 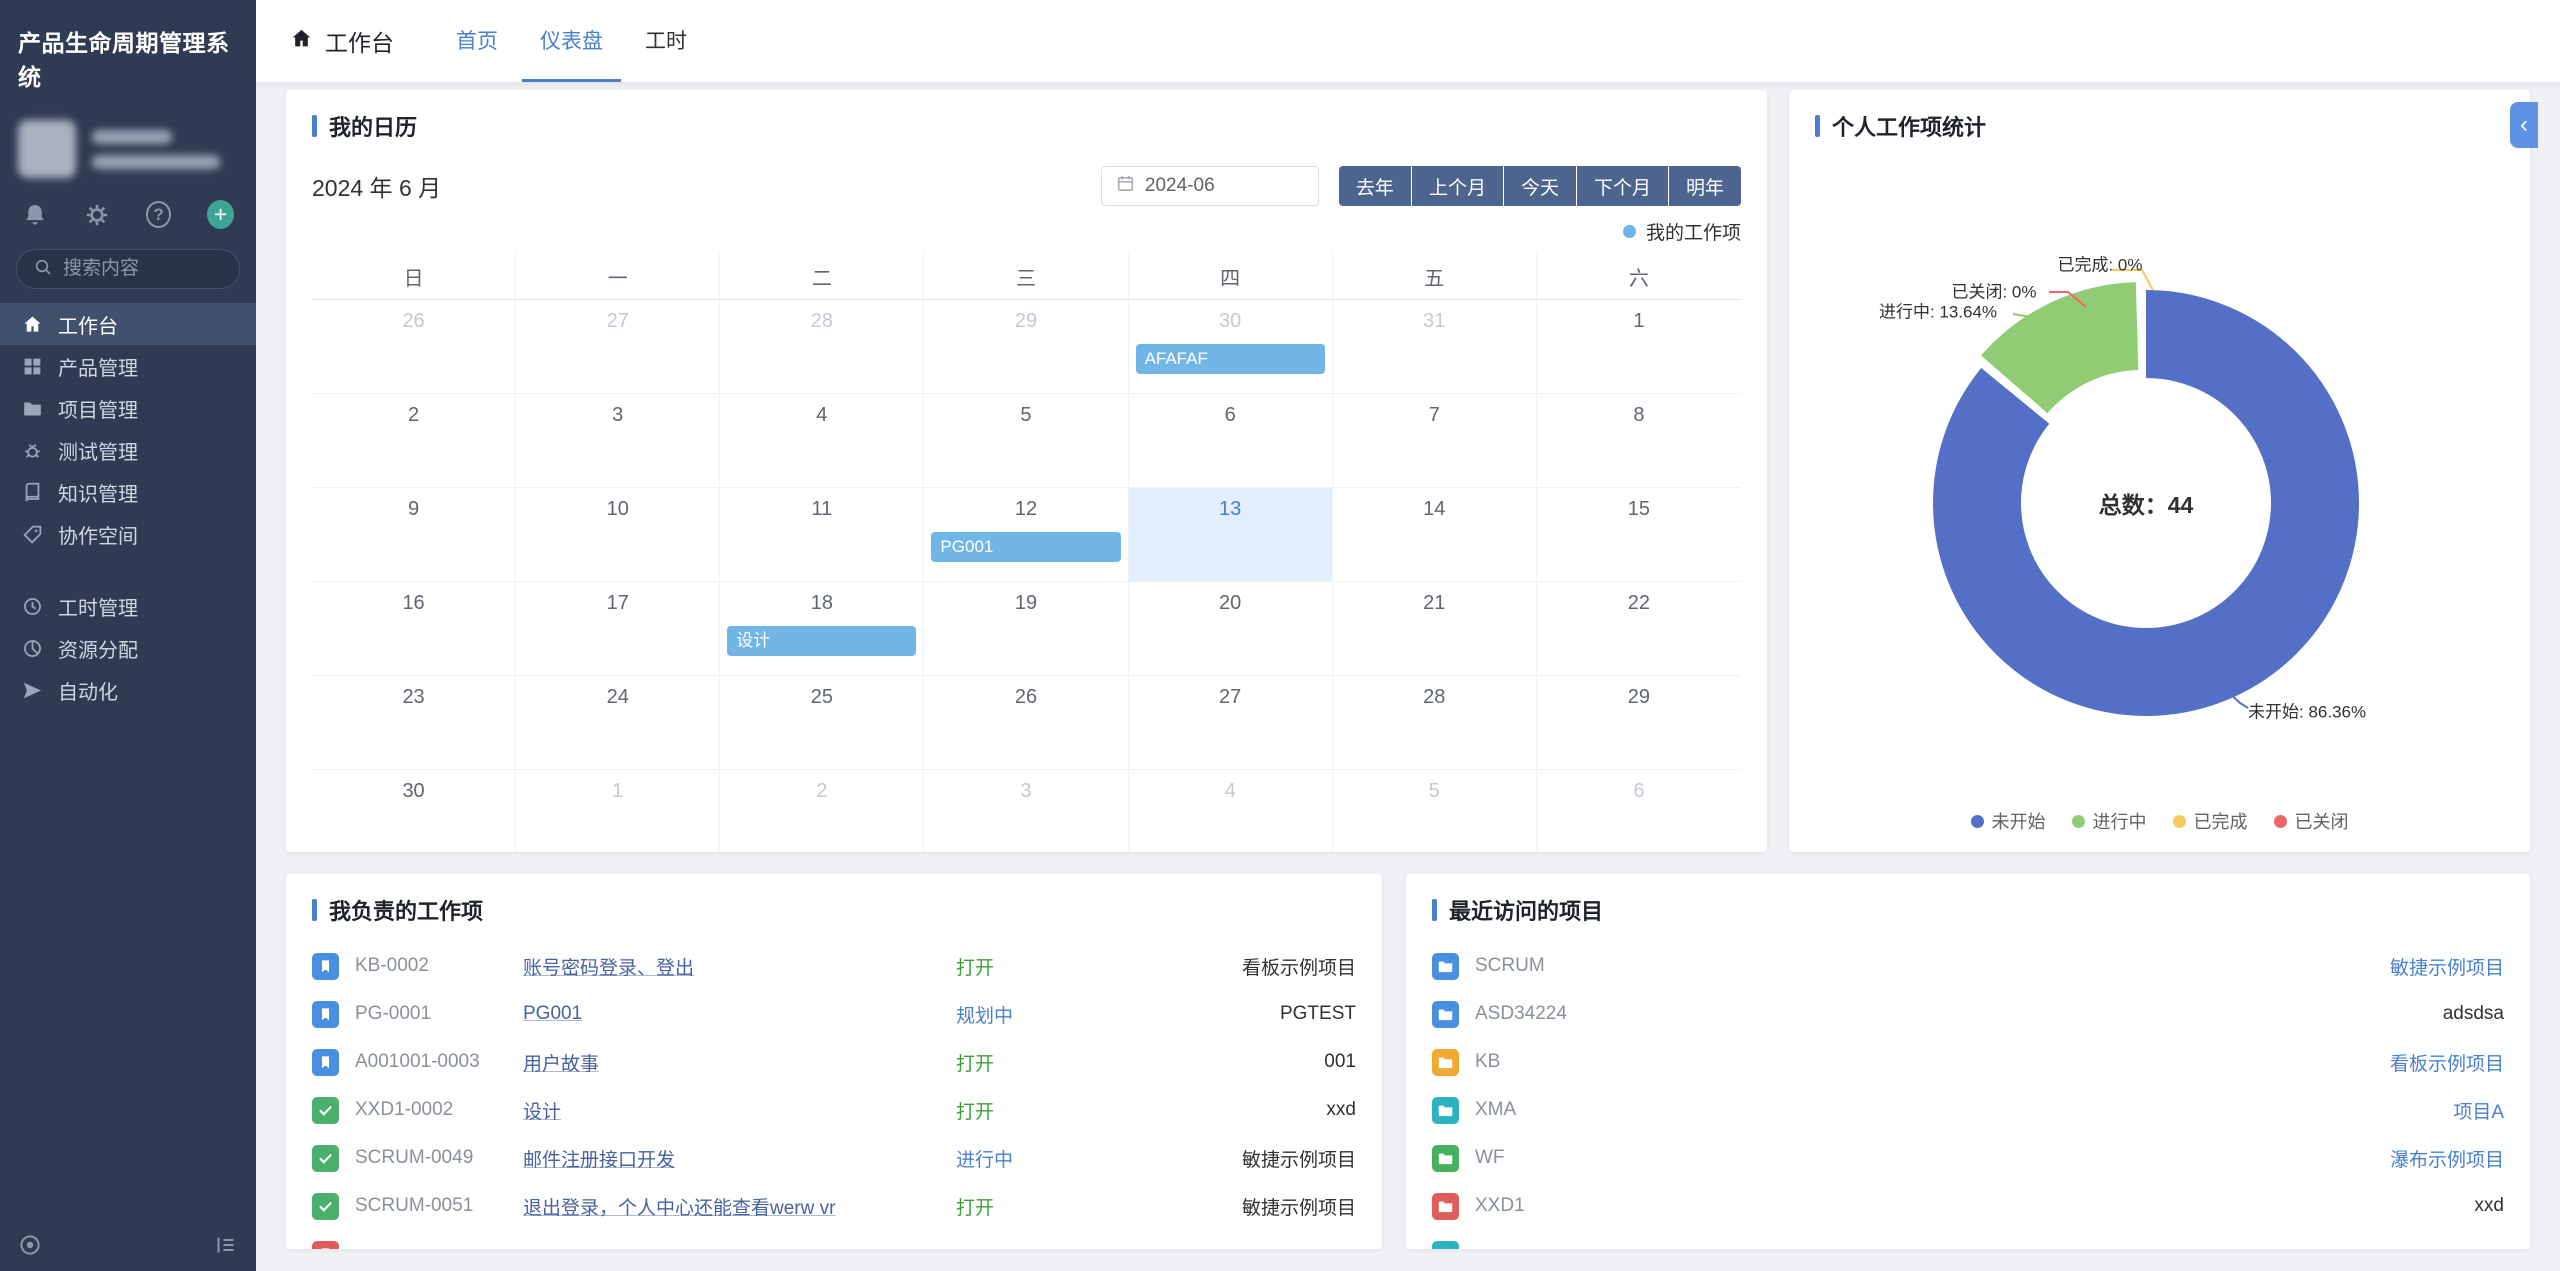 What do you see at coordinates (2524, 125) in the screenshot?
I see `collapse-panel-button: ‹` at bounding box center [2524, 125].